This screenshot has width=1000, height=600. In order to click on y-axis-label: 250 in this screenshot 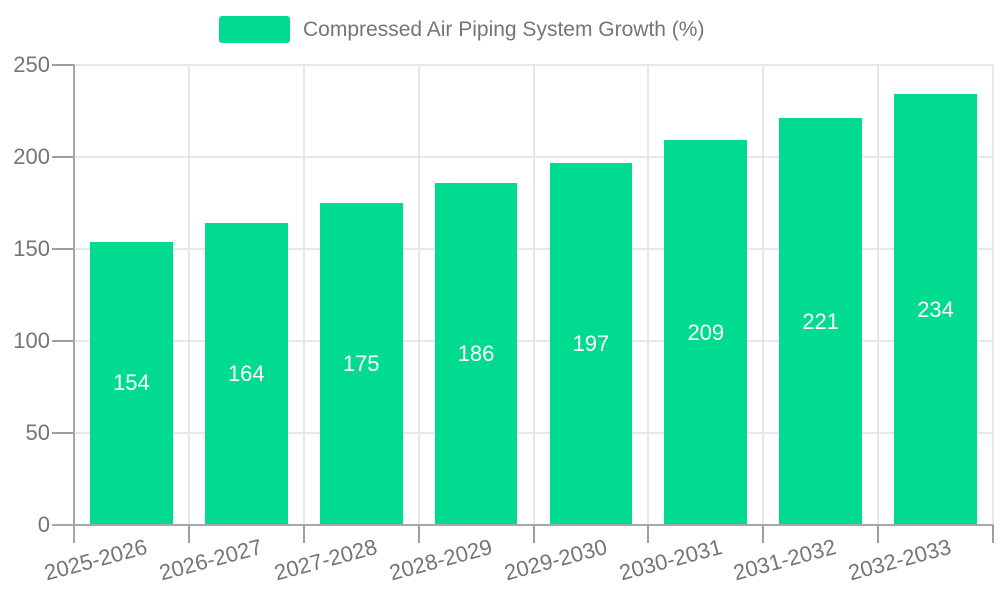, I will do `click(31, 64)`.